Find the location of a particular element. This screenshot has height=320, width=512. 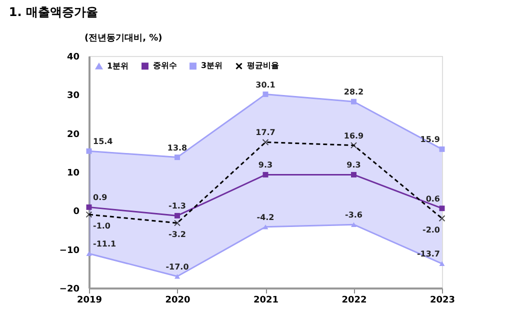

y-tick-label: 40 is located at coordinates (73, 57).